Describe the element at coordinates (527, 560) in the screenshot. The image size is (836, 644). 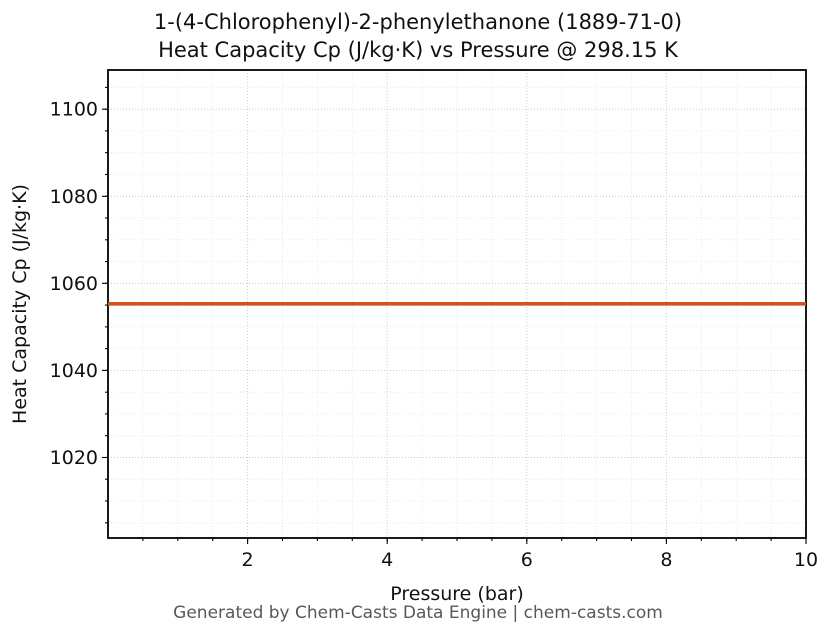
I see `x-tick-label: 6` at that location.